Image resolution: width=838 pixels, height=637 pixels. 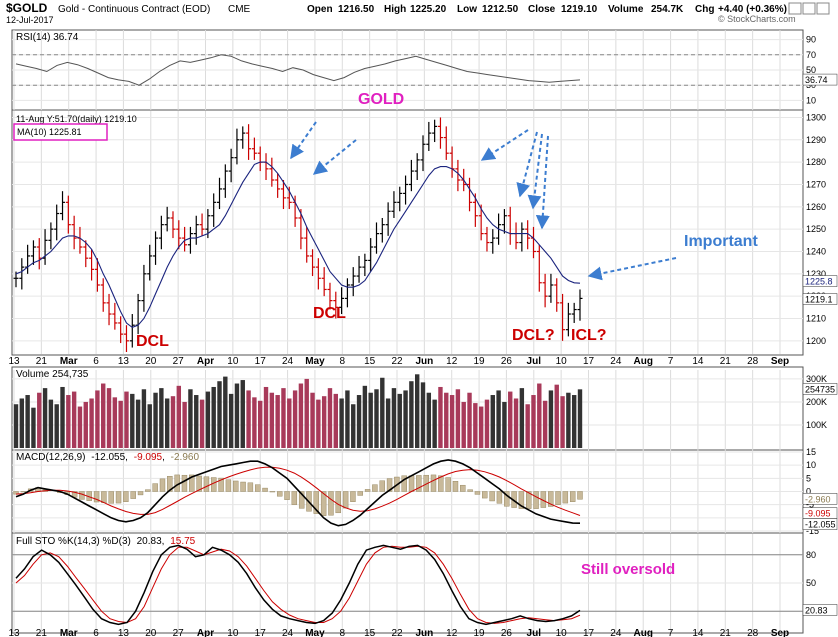 I want to click on x-tick-label: 10, so click(x=233, y=361).